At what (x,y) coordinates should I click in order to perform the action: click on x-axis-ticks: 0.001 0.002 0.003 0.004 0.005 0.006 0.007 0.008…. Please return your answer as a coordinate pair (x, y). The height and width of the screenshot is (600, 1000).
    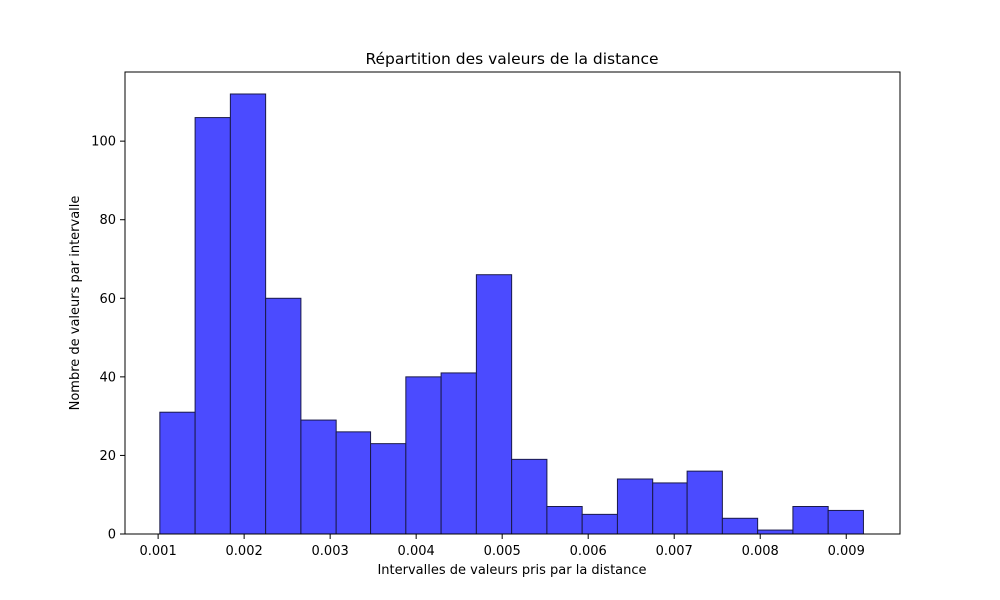
    Looking at the image, I should click on (502, 546).